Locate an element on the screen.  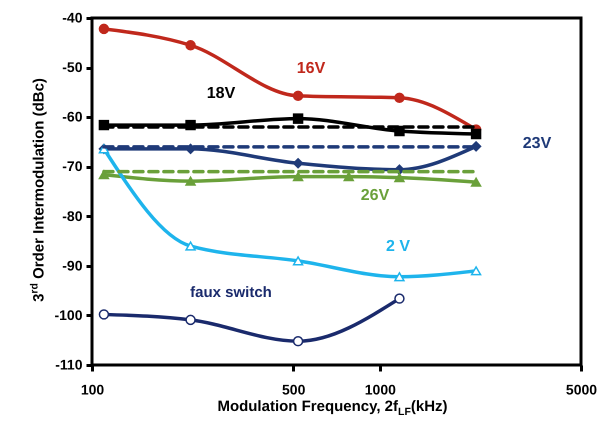
series-label: 16V is located at coordinates (311, 68).